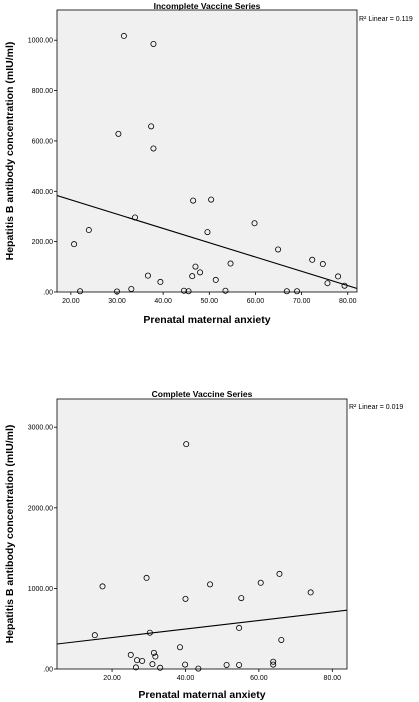  What do you see at coordinates (43, 192) in the screenshot?
I see `chart-1-y-tick-label: 400.00` at bounding box center [43, 192].